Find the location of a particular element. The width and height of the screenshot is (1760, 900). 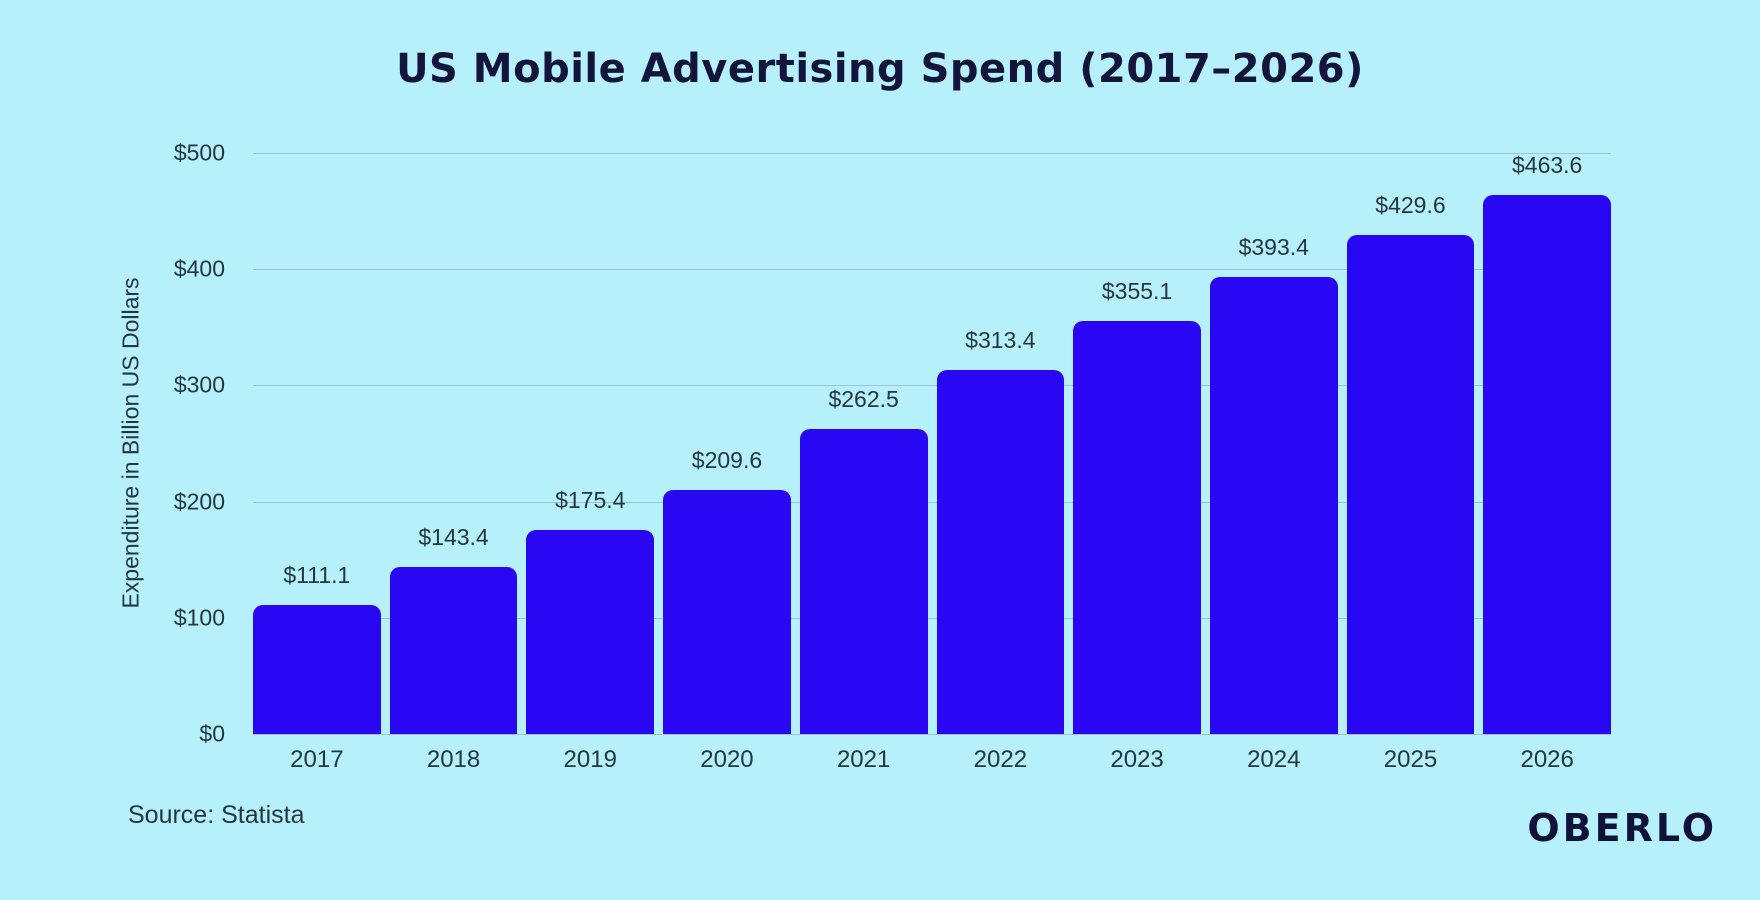

bar-cell-2026: $463.6 2026 is located at coordinates (1547, 462).